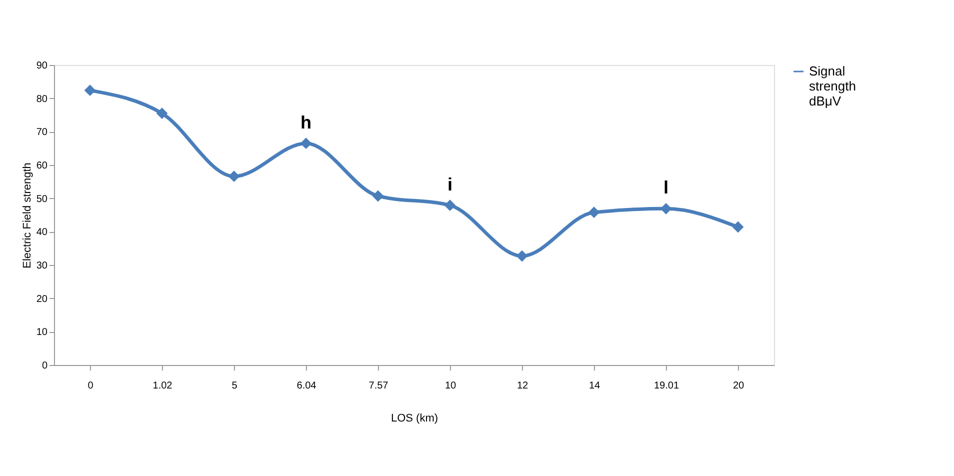 The width and height of the screenshot is (954, 476). What do you see at coordinates (666, 188) in the screenshot?
I see `annotation: l` at bounding box center [666, 188].